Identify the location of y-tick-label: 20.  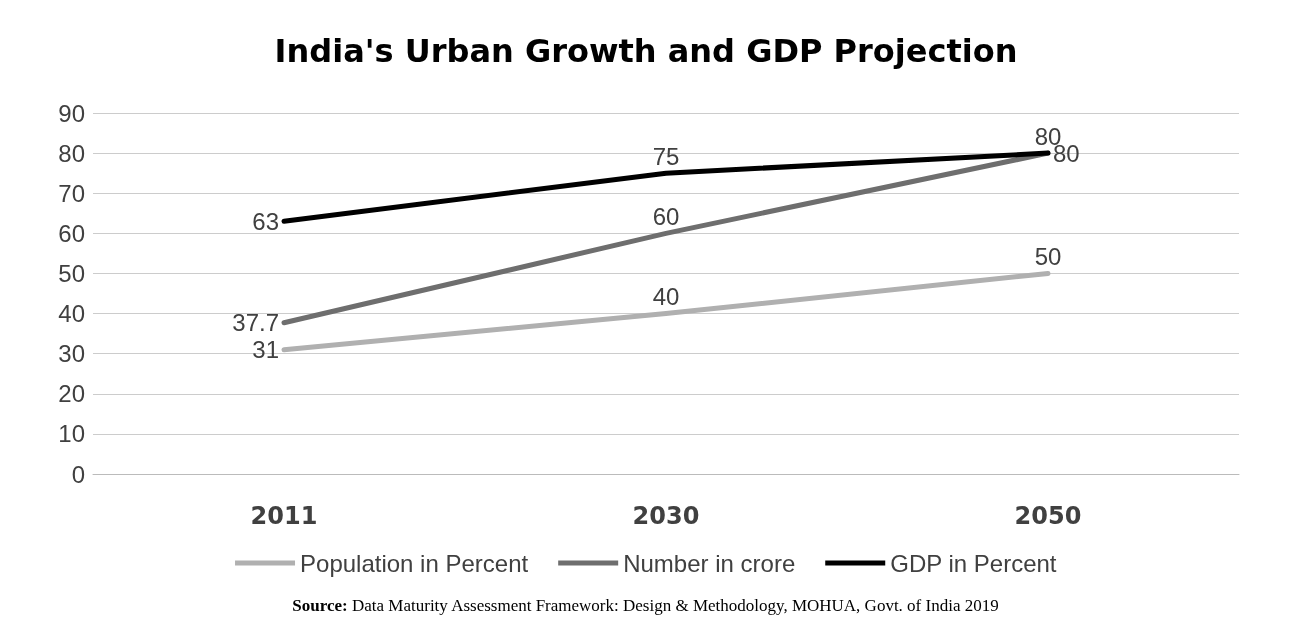
(71, 394).